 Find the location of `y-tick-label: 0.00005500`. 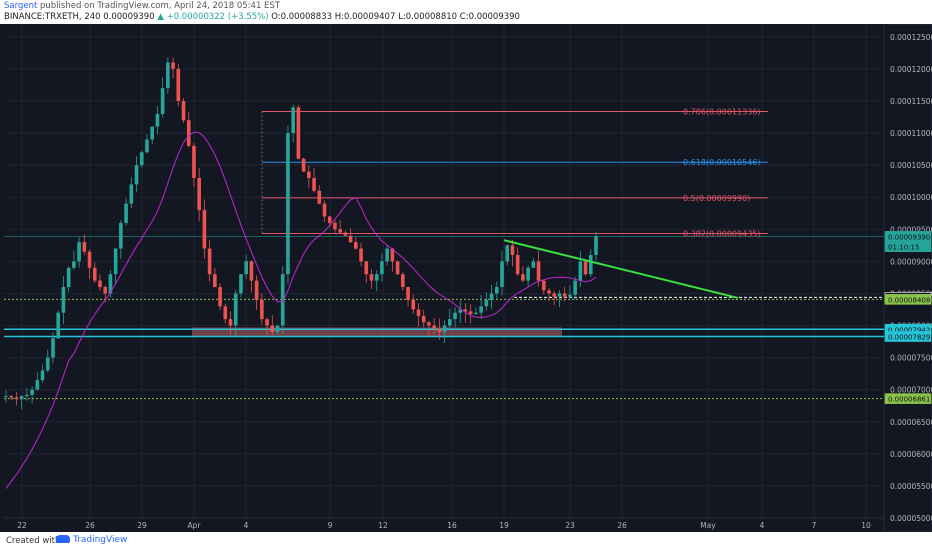

y-tick-label: 0.00005500 is located at coordinates (911, 486).